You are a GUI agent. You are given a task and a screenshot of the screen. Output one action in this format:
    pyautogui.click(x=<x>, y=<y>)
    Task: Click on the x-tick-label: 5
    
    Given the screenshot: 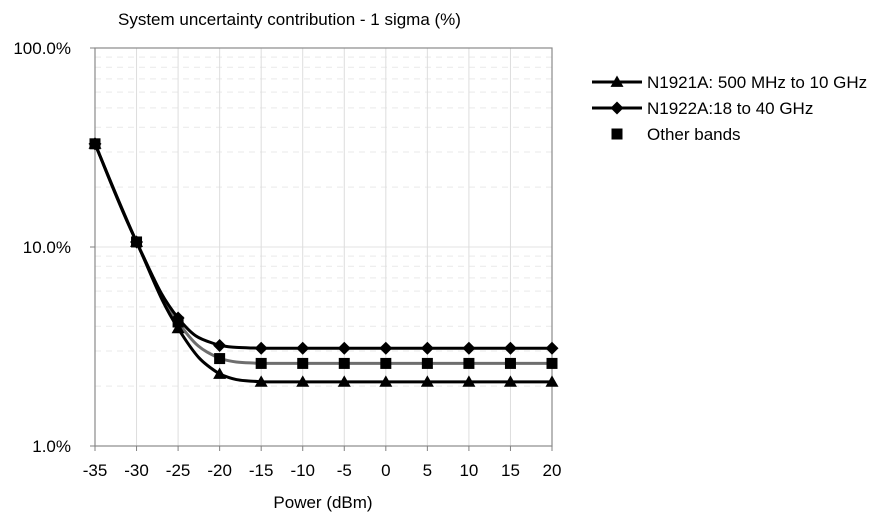 What is the action you would take?
    pyautogui.click(x=427, y=470)
    